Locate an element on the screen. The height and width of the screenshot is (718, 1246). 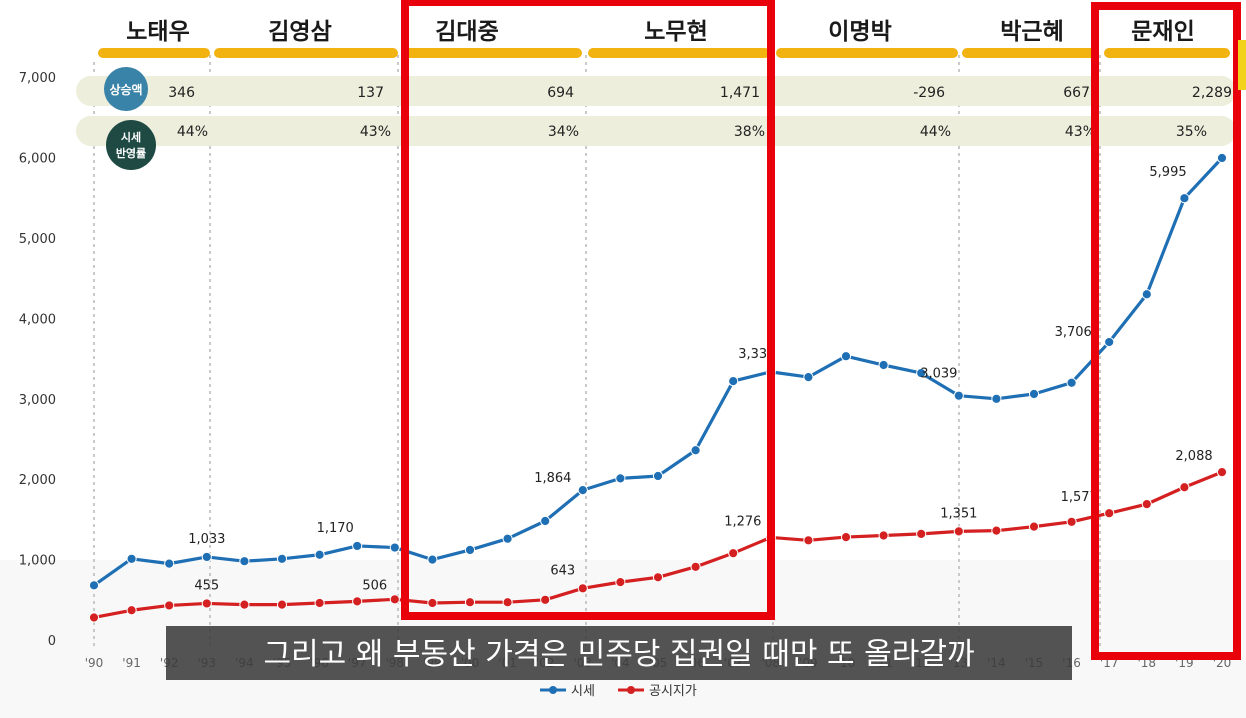
corner-marker is located at coordinates (1242, 65).